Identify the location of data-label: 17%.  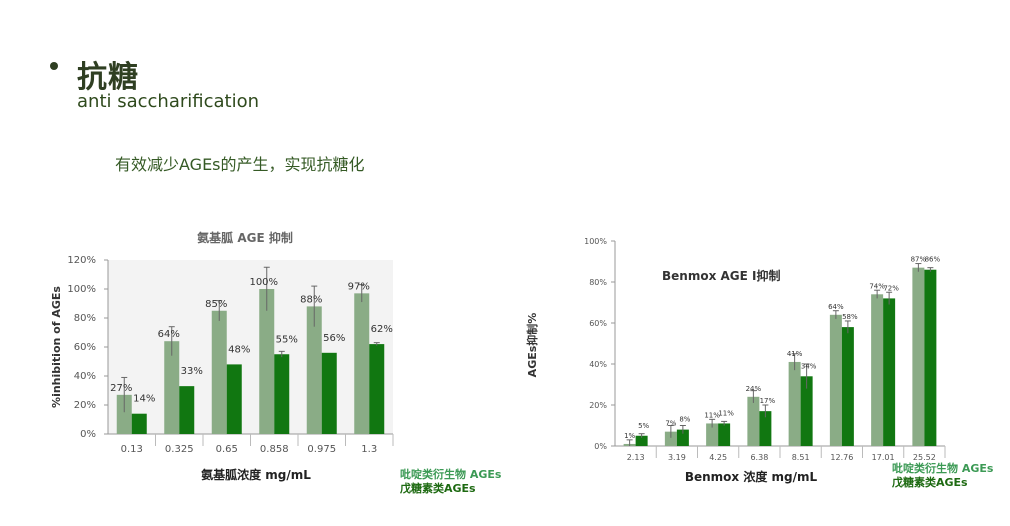
(768, 401).